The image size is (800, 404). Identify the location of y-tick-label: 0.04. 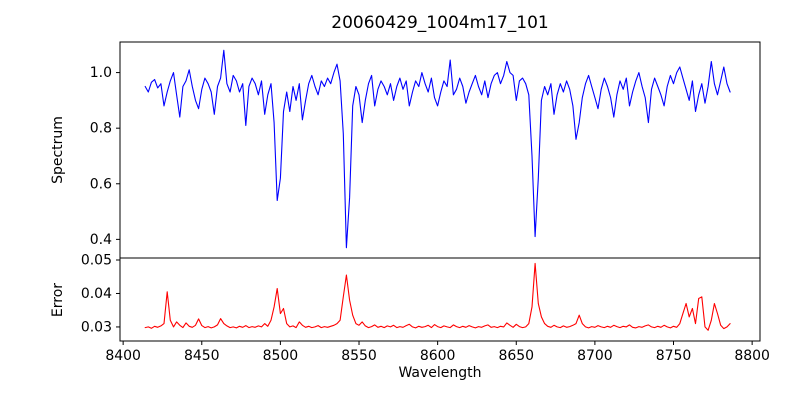
(96, 294).